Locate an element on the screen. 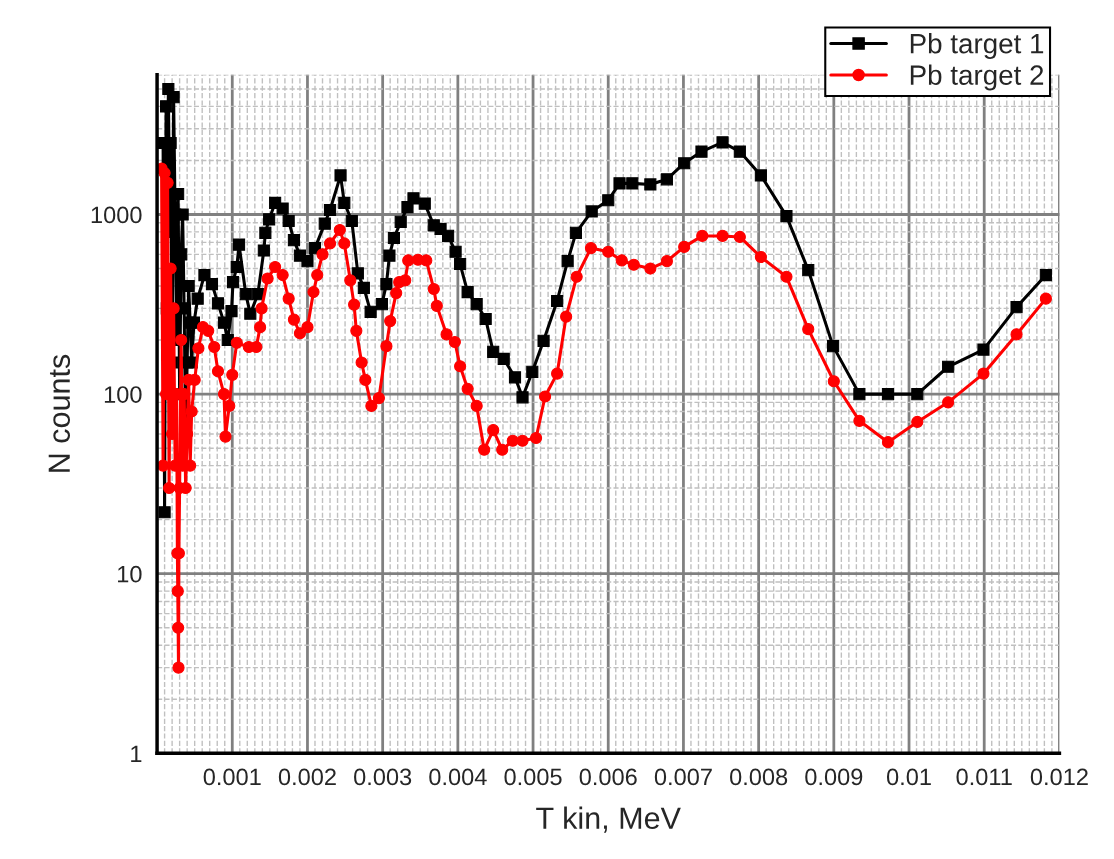 The width and height of the screenshot is (1114, 859). x-tick-label: 0.006 is located at coordinates (608, 777).